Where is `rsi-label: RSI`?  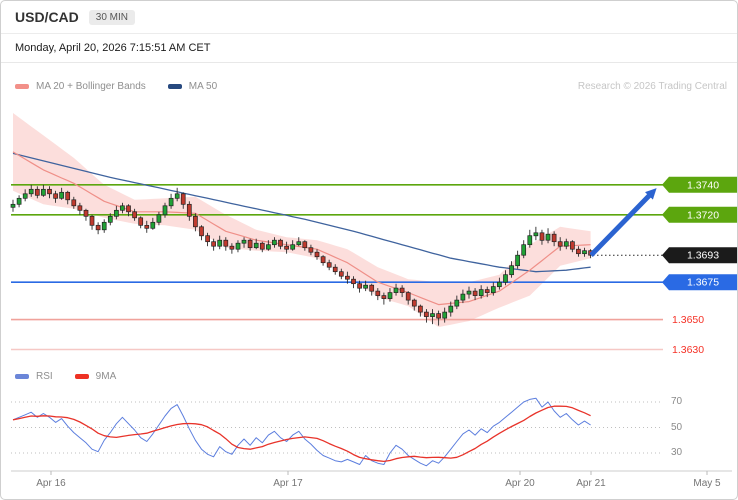 rsi-label: RSI is located at coordinates (44, 376).